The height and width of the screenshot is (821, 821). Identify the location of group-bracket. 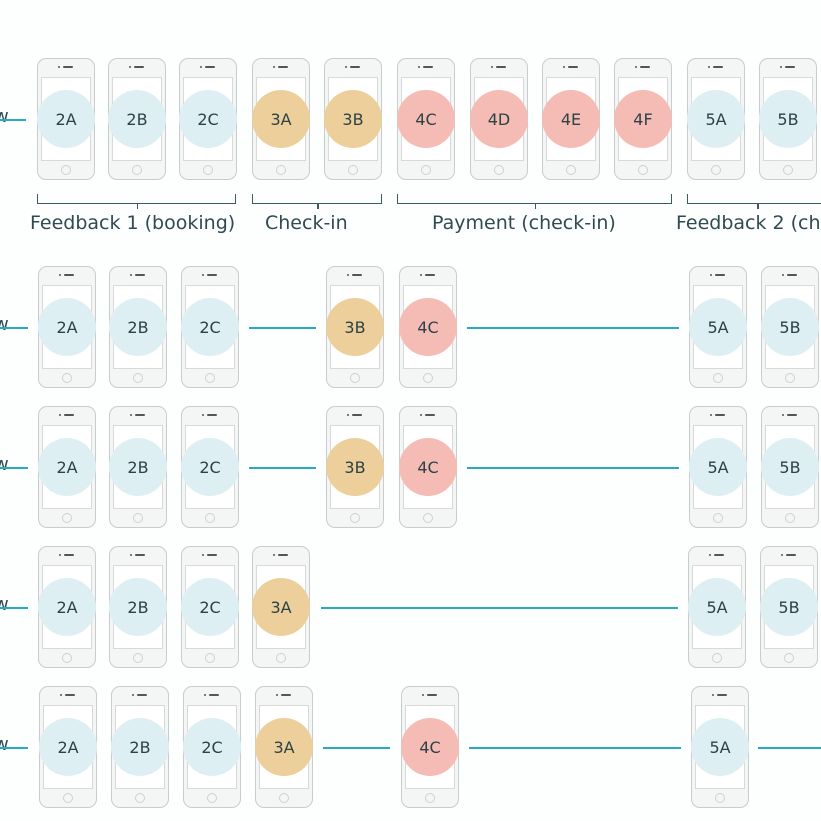
(754, 201).